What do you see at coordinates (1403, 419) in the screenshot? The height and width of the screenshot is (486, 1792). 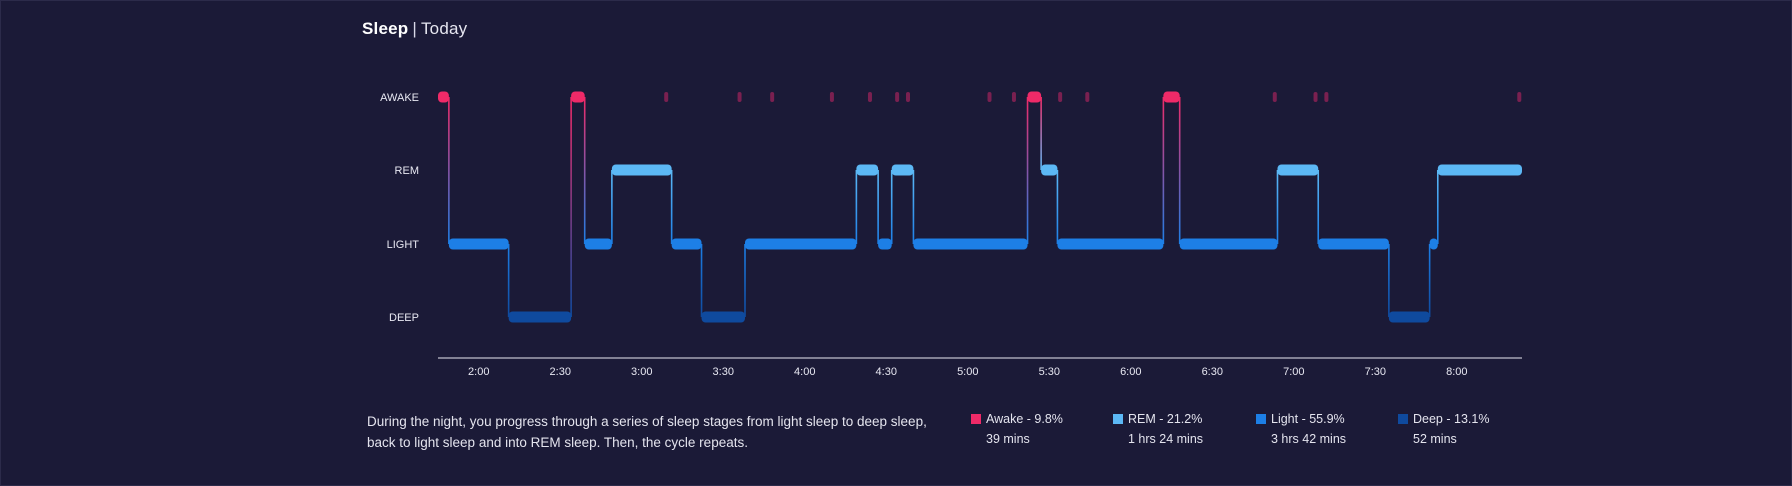 I see `deep-swatch` at bounding box center [1403, 419].